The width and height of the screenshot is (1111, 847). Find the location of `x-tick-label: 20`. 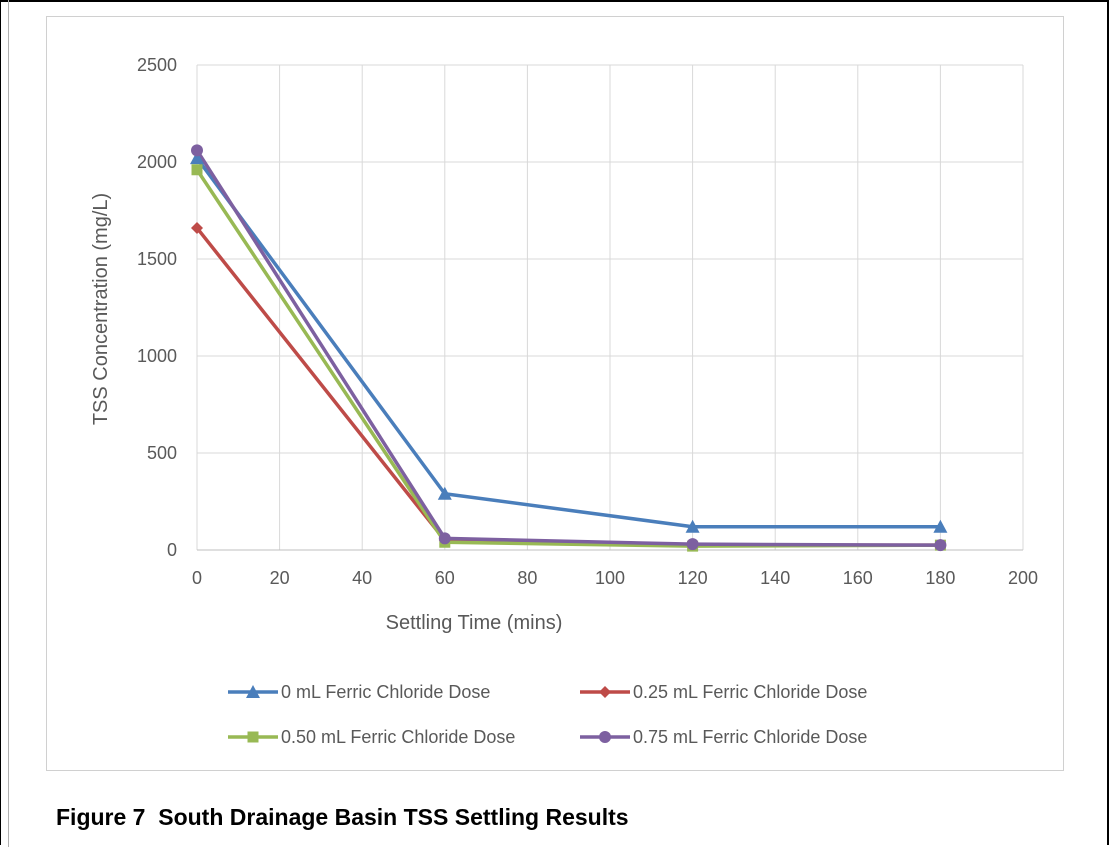

x-tick-label: 20 is located at coordinates (280, 578).